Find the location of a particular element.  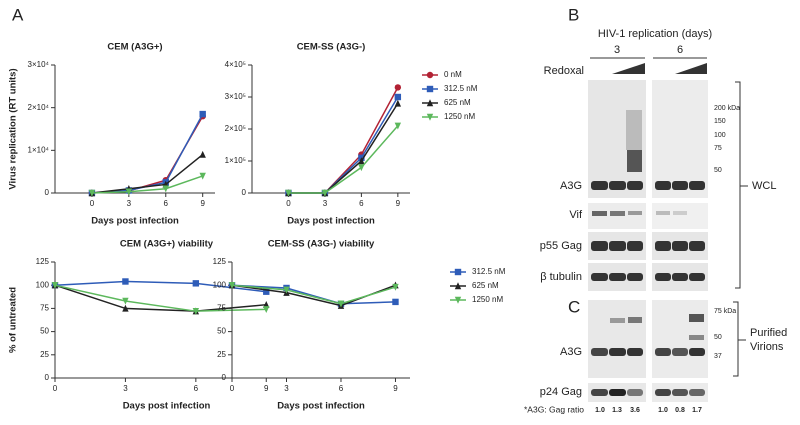

chart-title: CEM (A3G+) viability is located at coordinates (167, 244).